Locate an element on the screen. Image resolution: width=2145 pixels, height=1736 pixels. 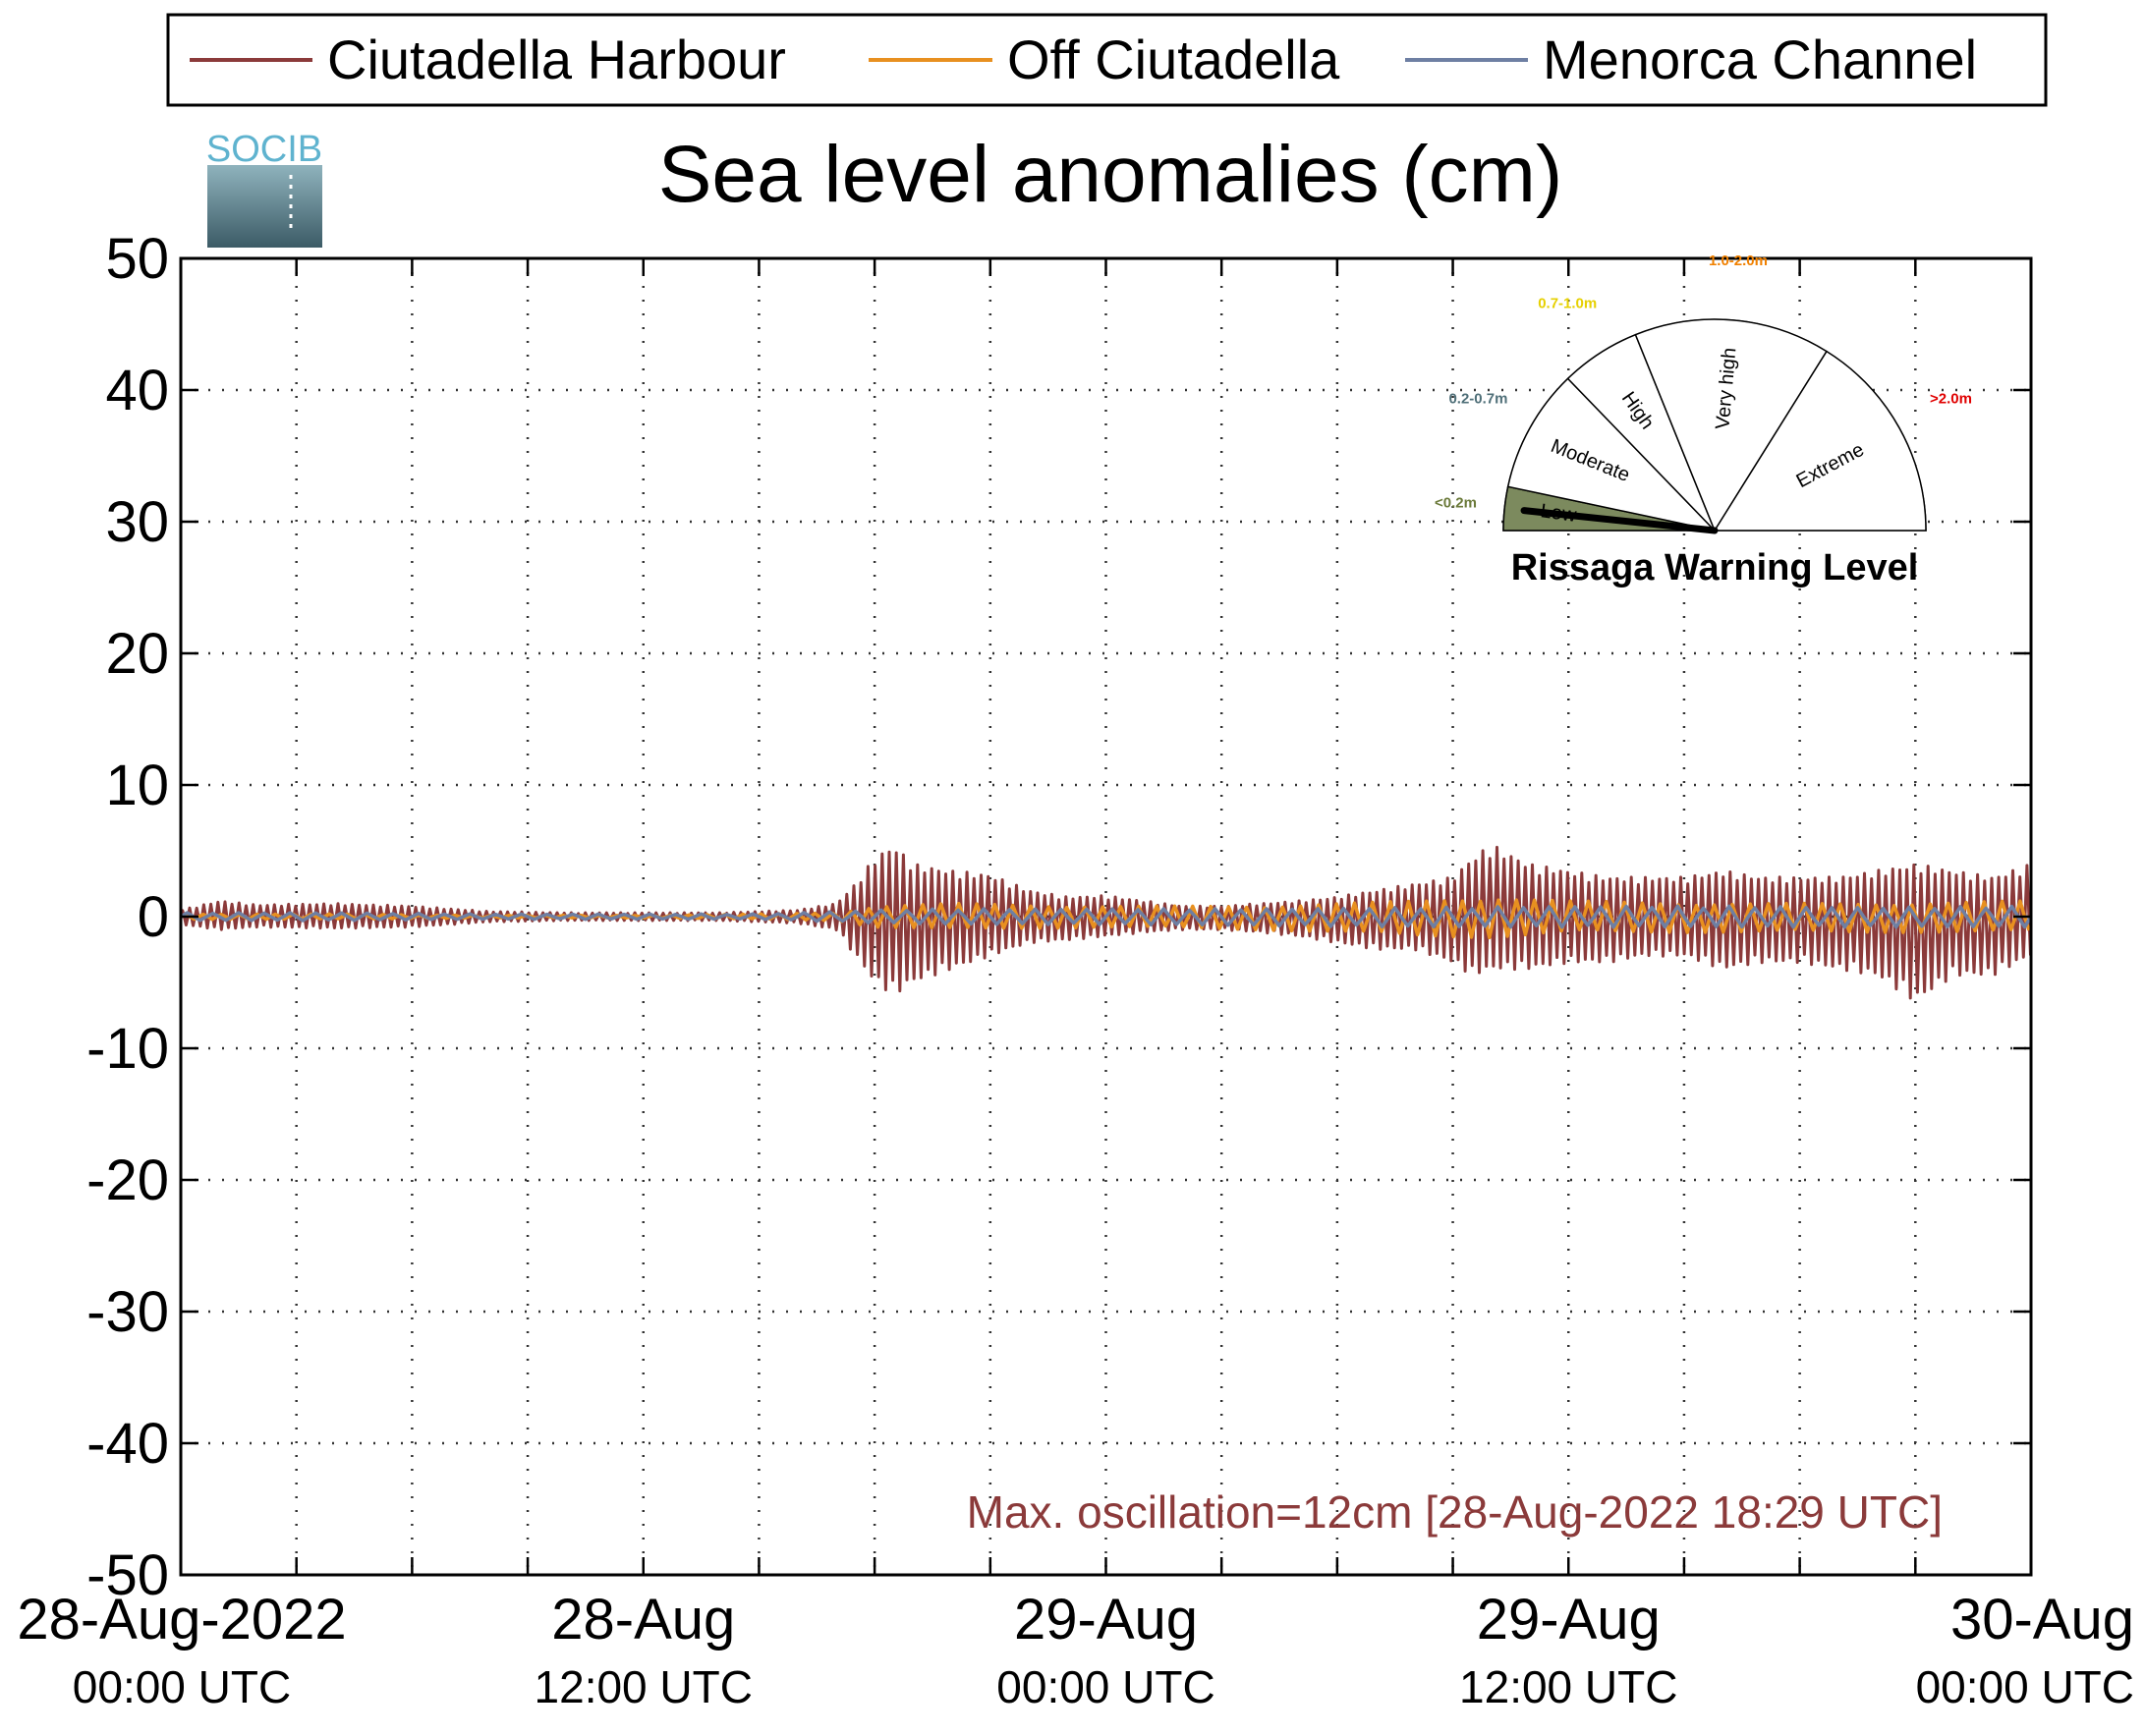
x-tick-label-date: 28-Aug-2022 is located at coordinates (181, 1620).